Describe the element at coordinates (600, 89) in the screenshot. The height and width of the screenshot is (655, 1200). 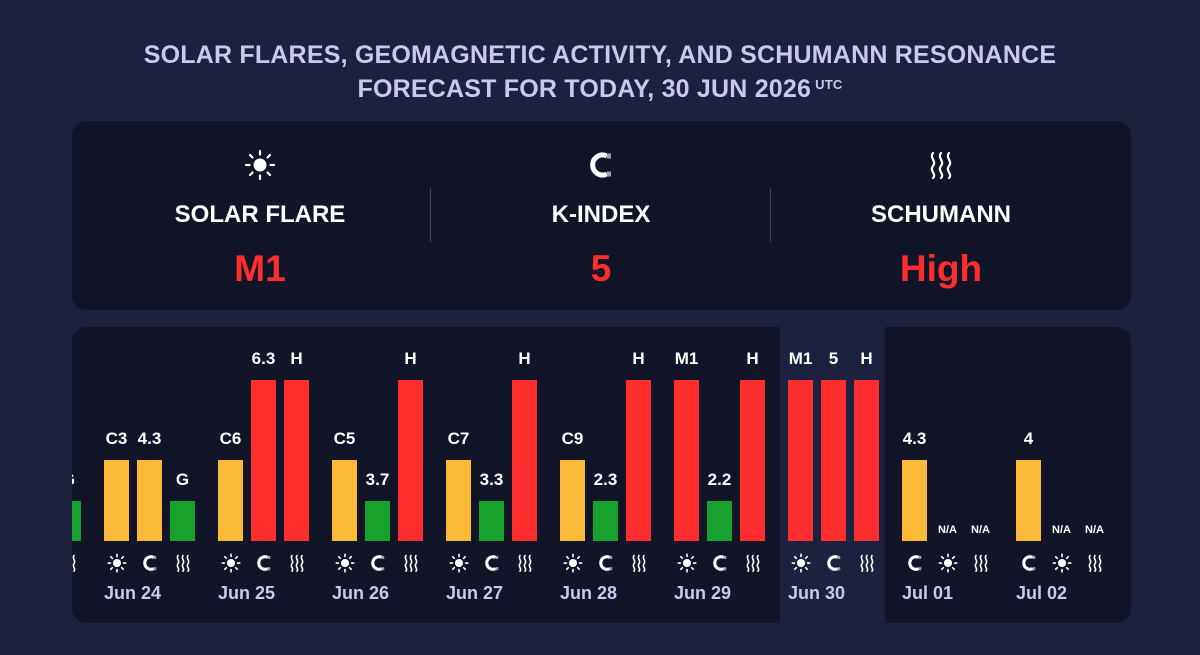
I see `title-line-2: FORECAST FOR TODAY, 30 JUN 2026 UTC` at that location.